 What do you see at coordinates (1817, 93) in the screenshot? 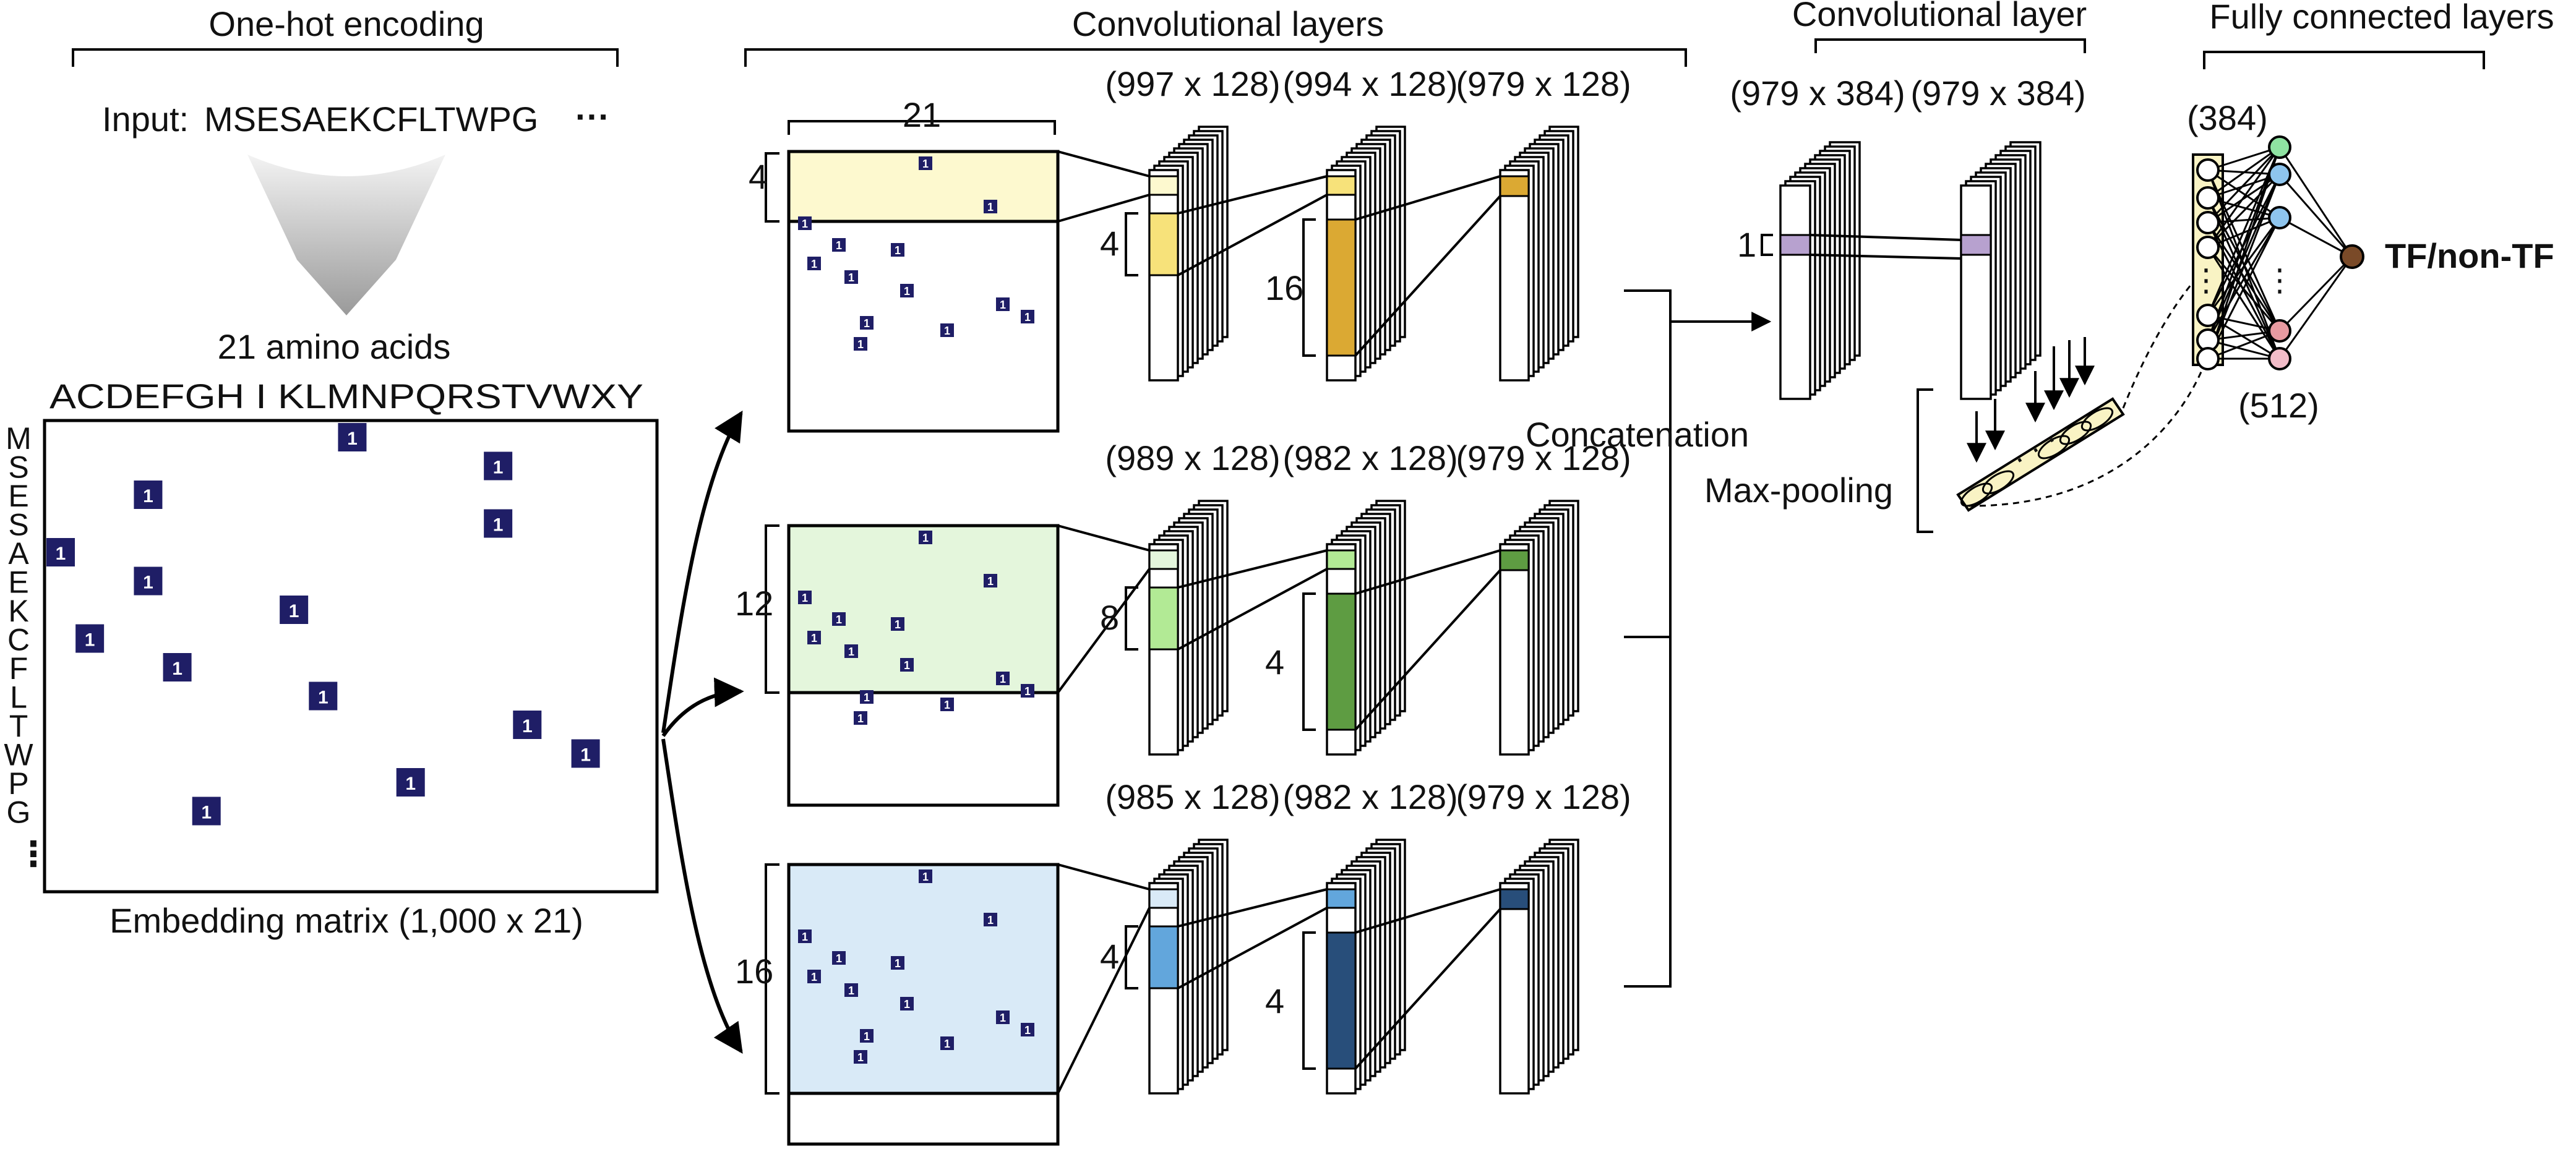
I see `concat-dims: (979 x 384)` at bounding box center [1817, 93].